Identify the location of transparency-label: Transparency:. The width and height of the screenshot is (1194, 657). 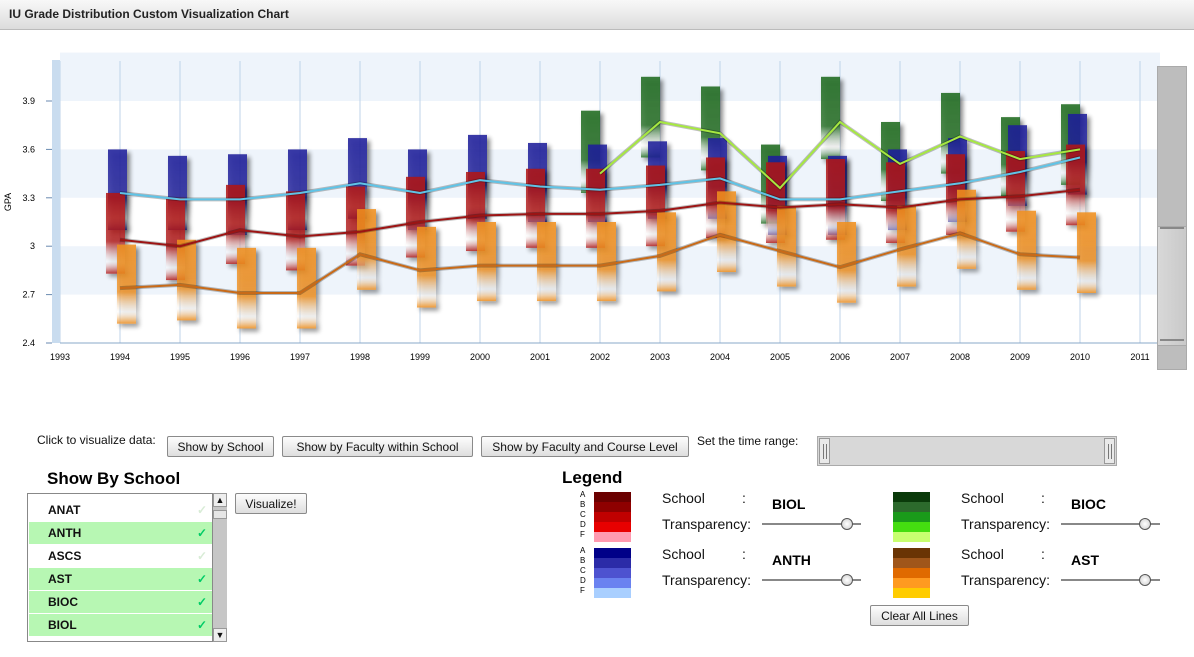
(706, 580).